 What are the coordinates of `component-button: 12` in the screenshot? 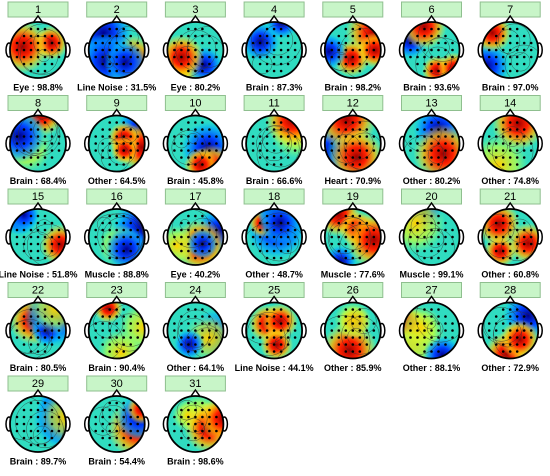 It's located at (353, 103).